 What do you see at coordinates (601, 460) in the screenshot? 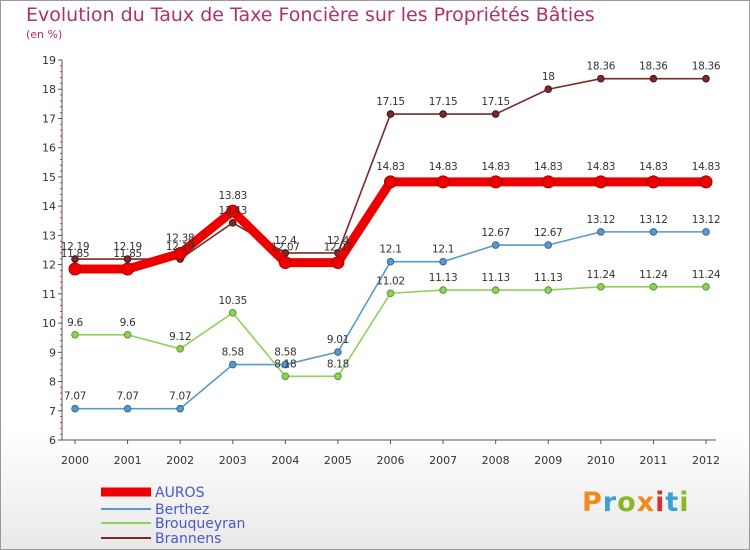
I see `x-tick-label: 2010` at bounding box center [601, 460].